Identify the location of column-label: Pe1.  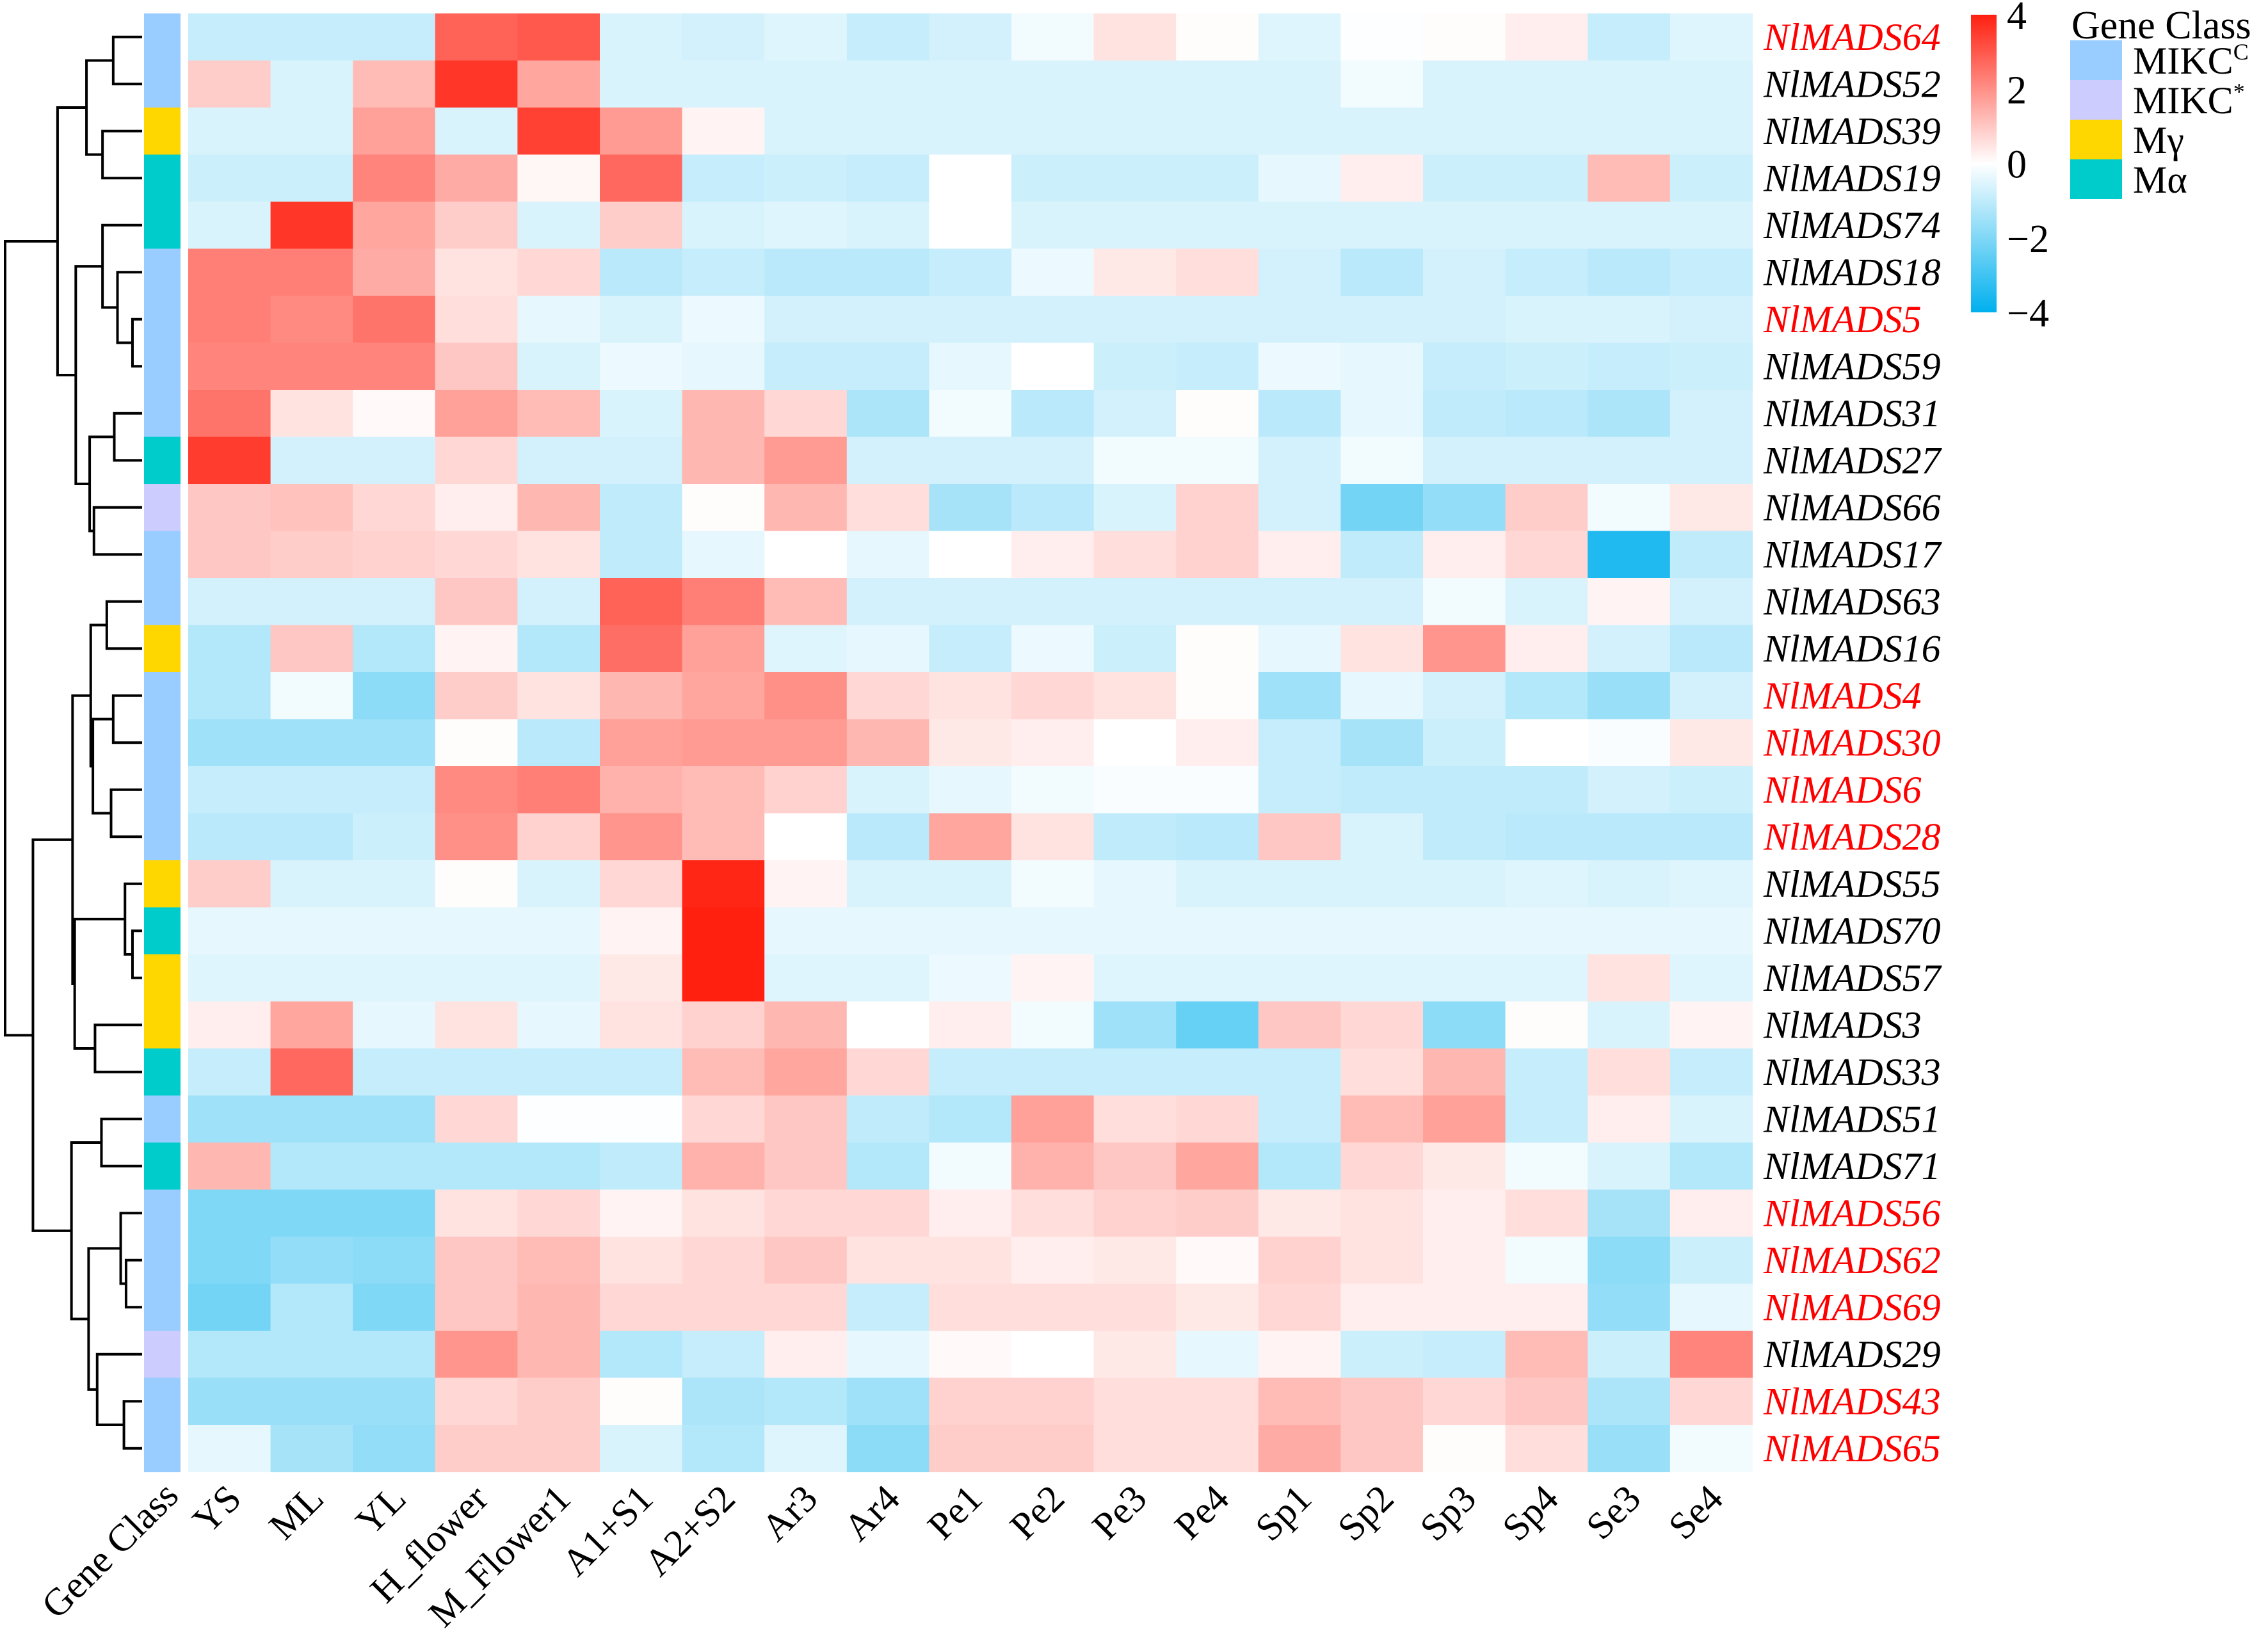
(954, 1512).